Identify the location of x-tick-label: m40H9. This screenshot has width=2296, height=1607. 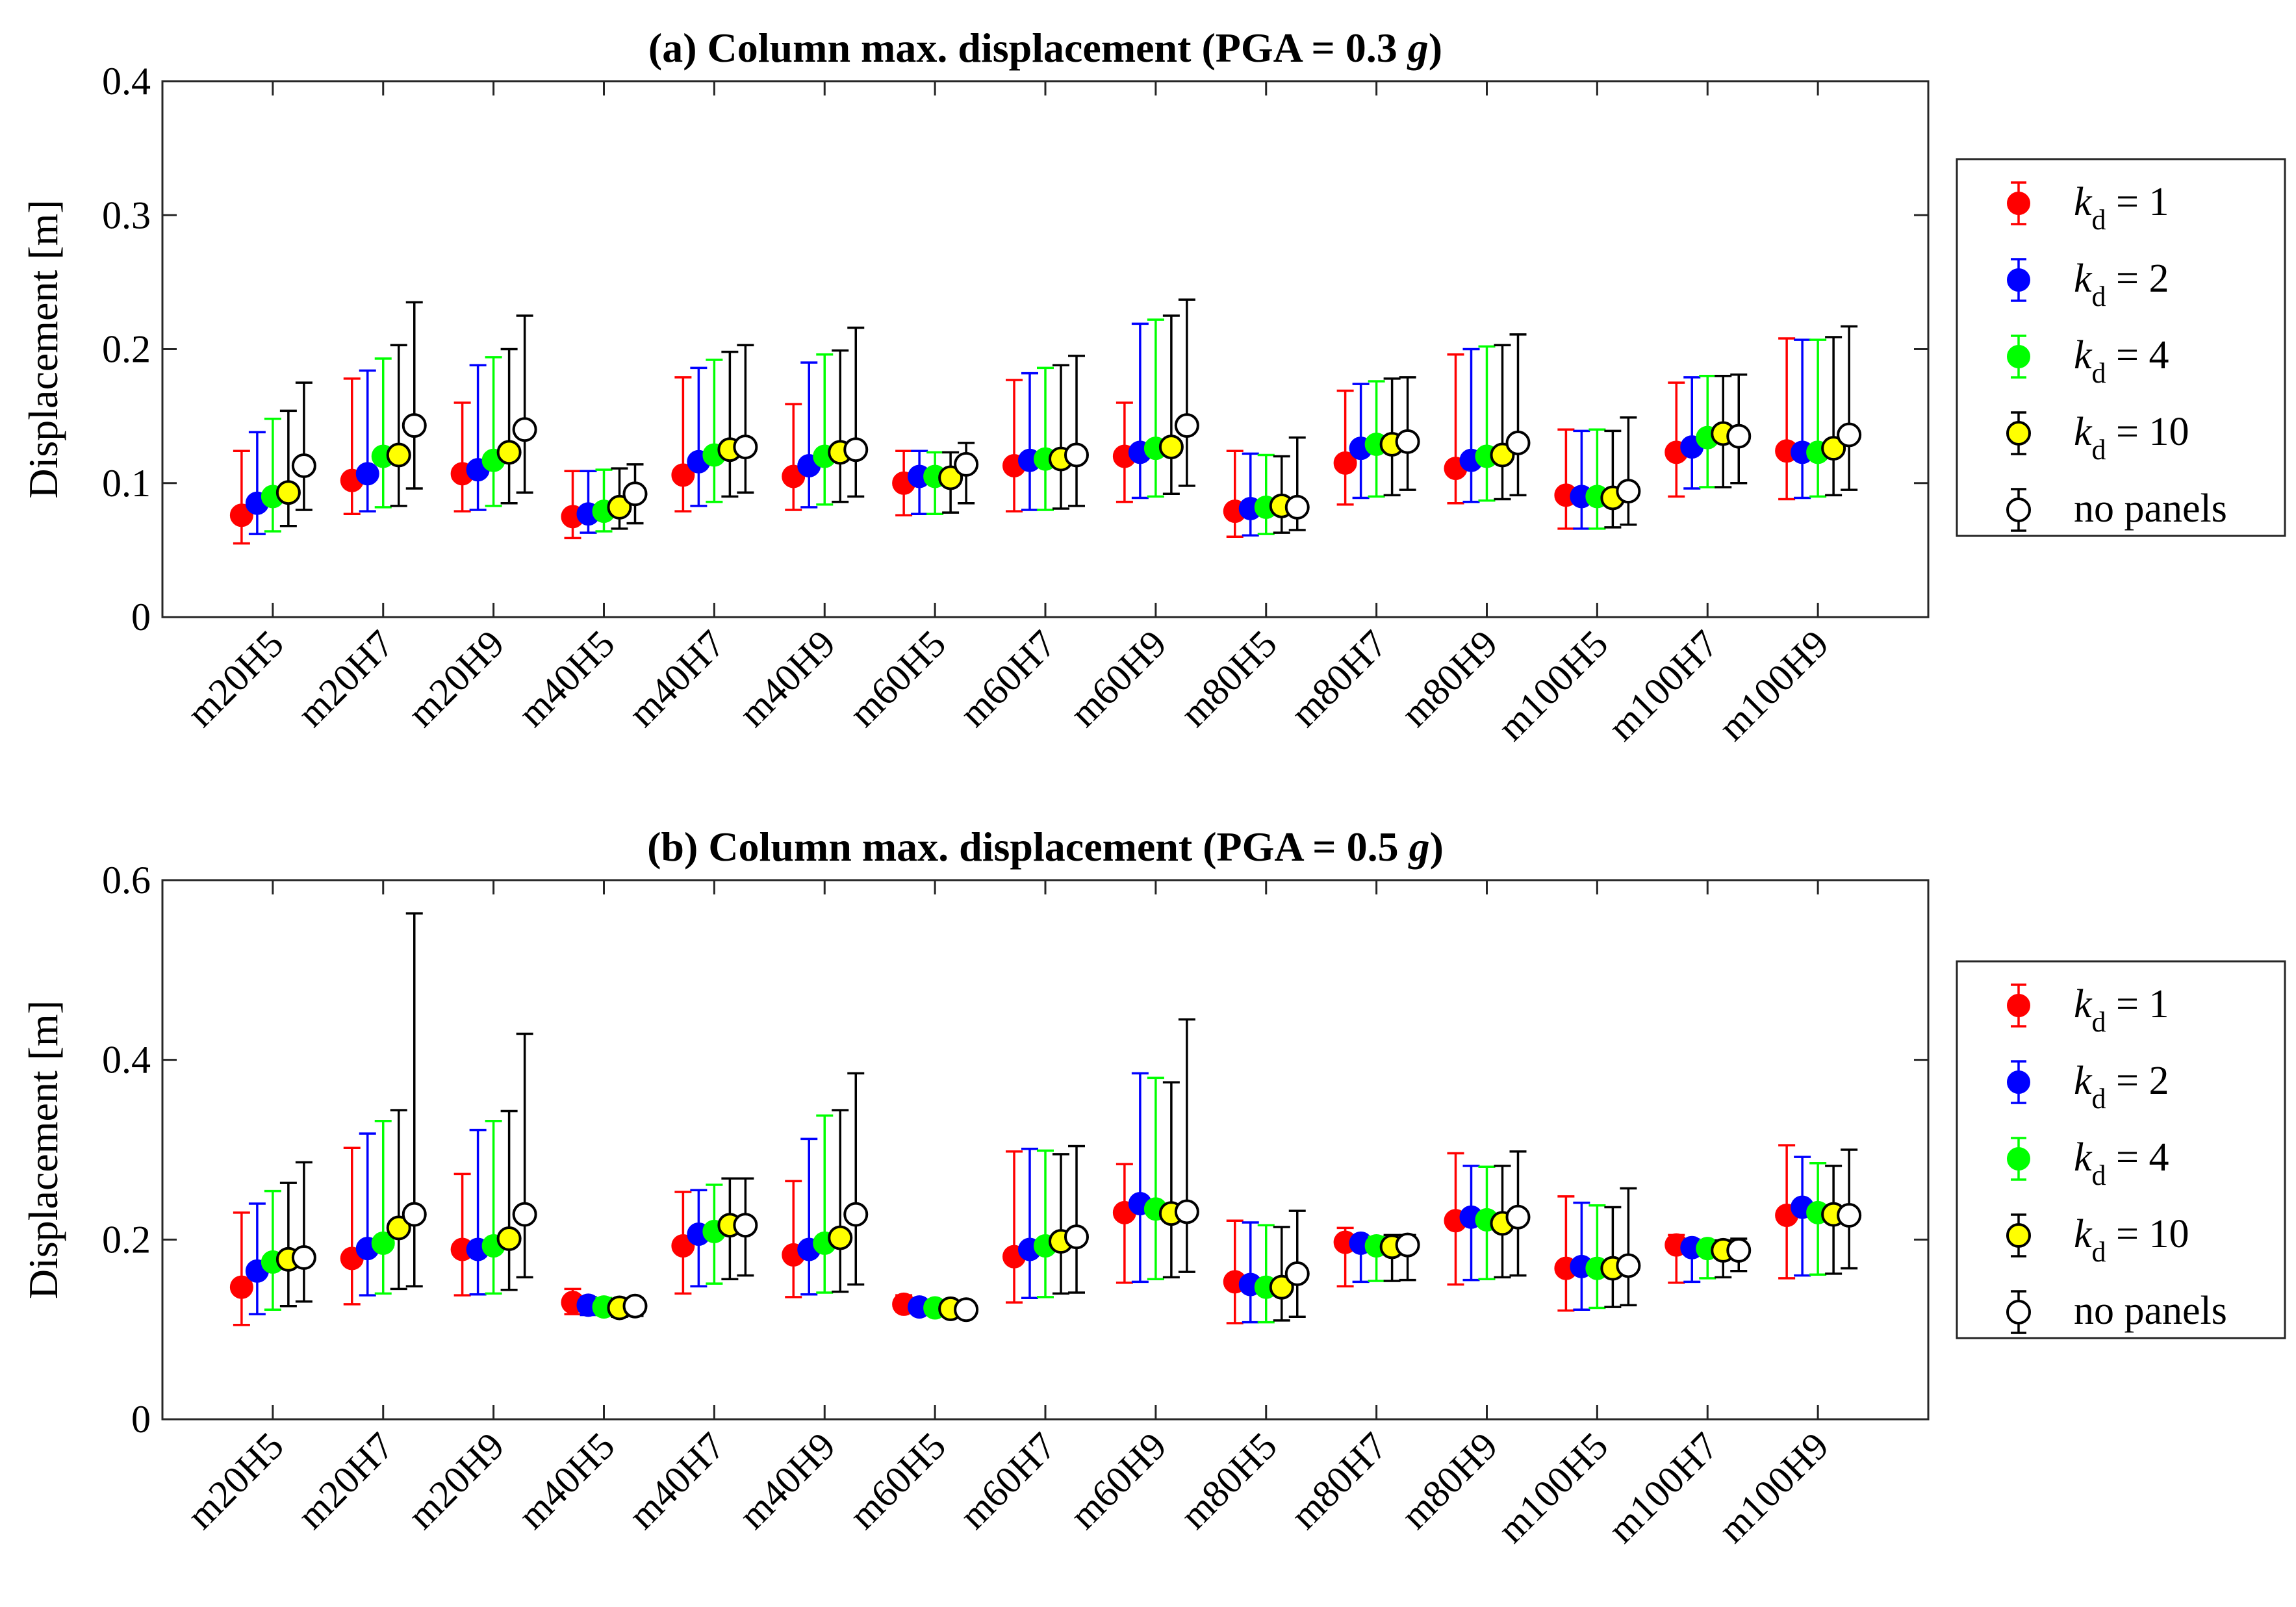
(786, 678).